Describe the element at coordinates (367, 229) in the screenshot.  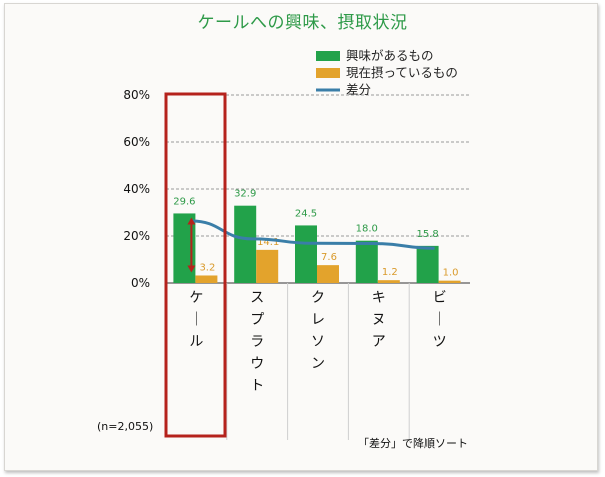
I see `data-label-interest: 18.0` at that location.